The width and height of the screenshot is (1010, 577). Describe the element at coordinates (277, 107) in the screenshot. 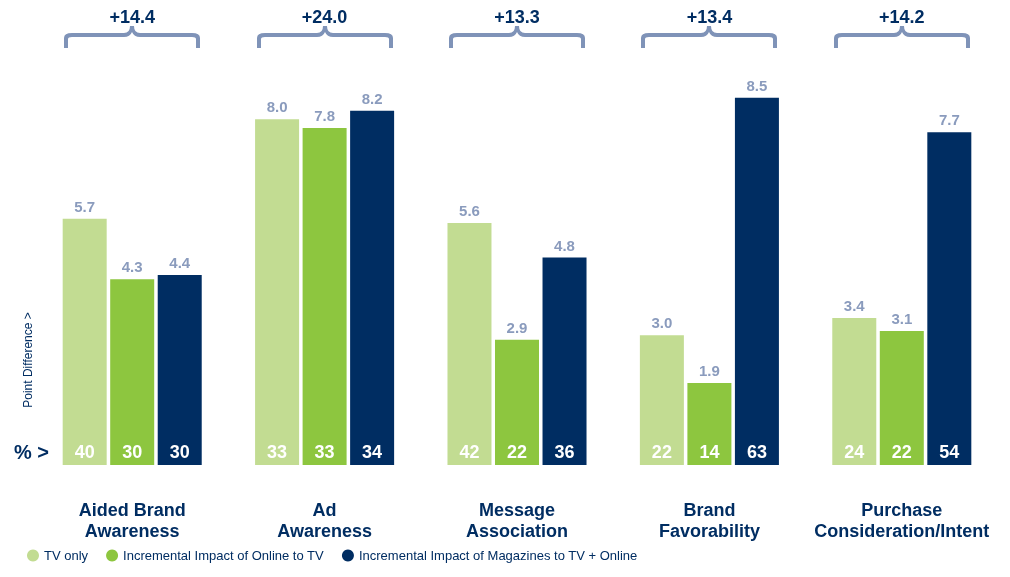

I see `data-label: 8.0` at that location.